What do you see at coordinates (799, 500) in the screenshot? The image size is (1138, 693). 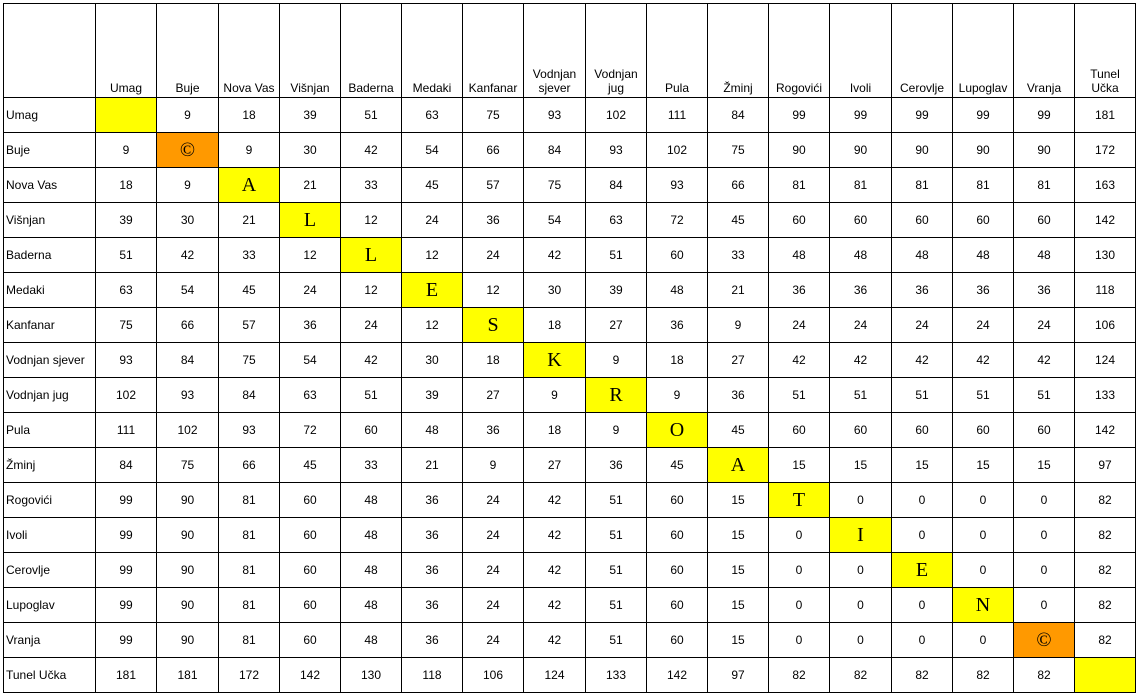 I see `diagonal-cell: T` at bounding box center [799, 500].